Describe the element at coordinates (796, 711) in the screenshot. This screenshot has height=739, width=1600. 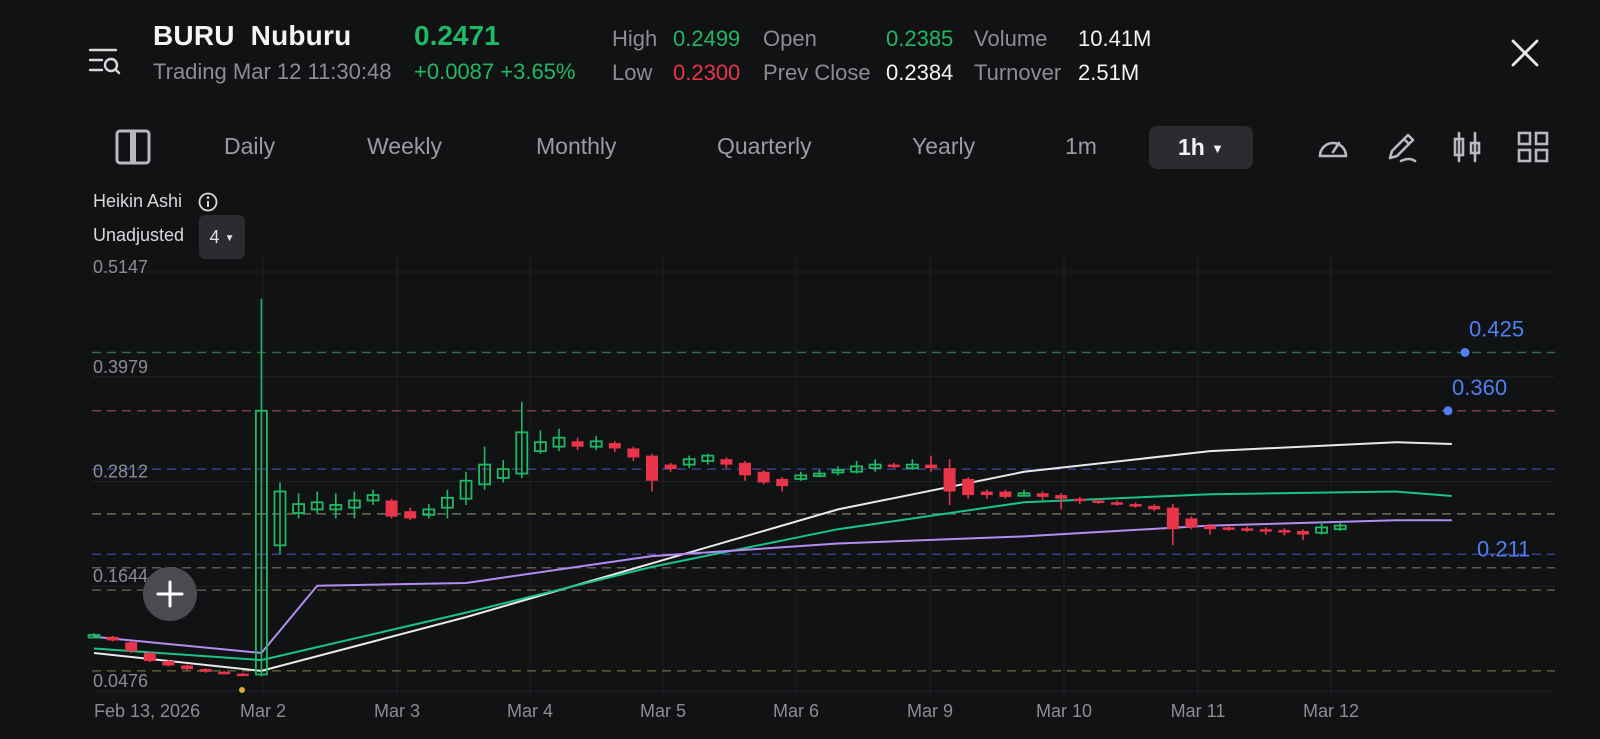
I see `x-axis-tick-label: Mar 6` at that location.